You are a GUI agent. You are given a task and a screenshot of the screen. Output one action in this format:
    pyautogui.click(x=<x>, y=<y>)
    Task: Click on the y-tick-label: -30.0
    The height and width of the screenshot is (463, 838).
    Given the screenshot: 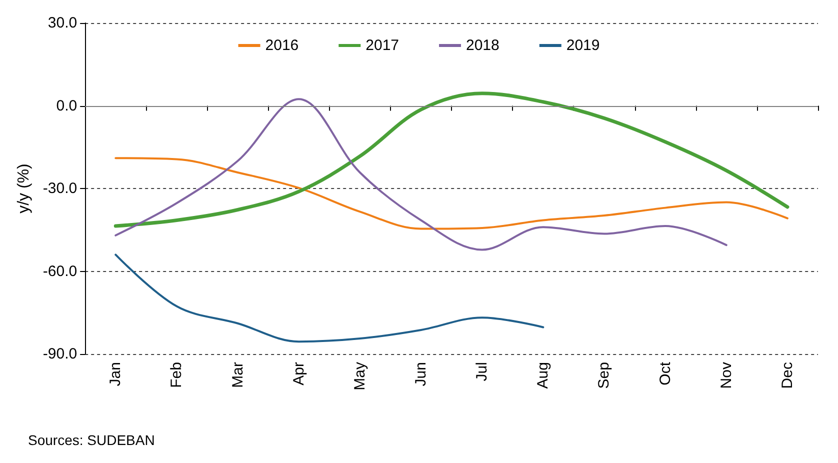 What is the action you would take?
    pyautogui.click(x=60, y=188)
    